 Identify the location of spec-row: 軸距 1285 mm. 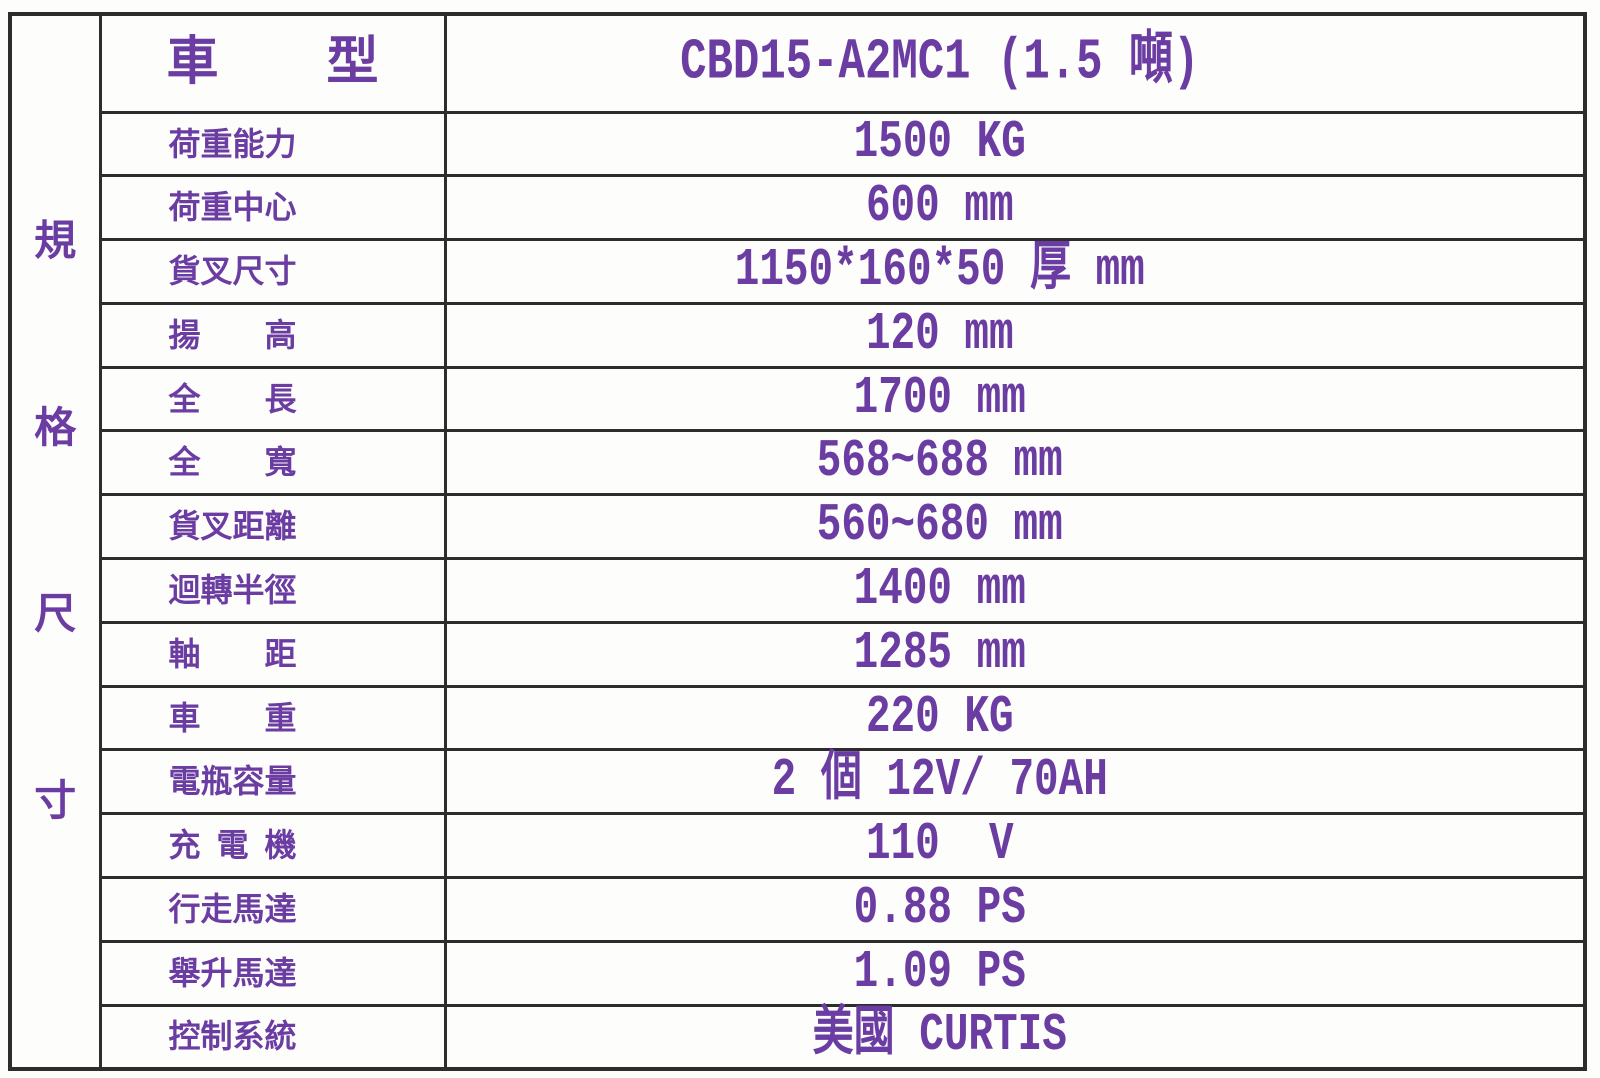
(798, 654).